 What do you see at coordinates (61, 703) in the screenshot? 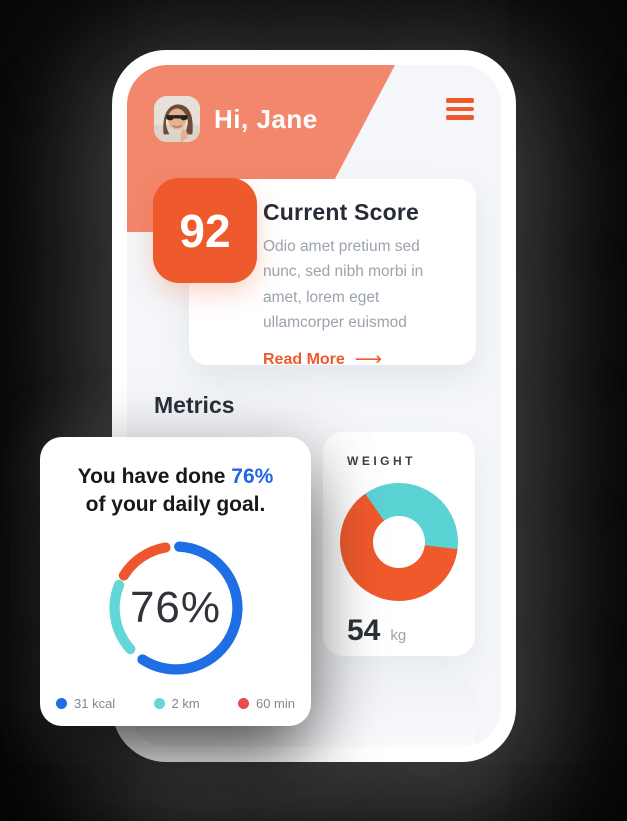
I see `legend-dot-kcal` at bounding box center [61, 703].